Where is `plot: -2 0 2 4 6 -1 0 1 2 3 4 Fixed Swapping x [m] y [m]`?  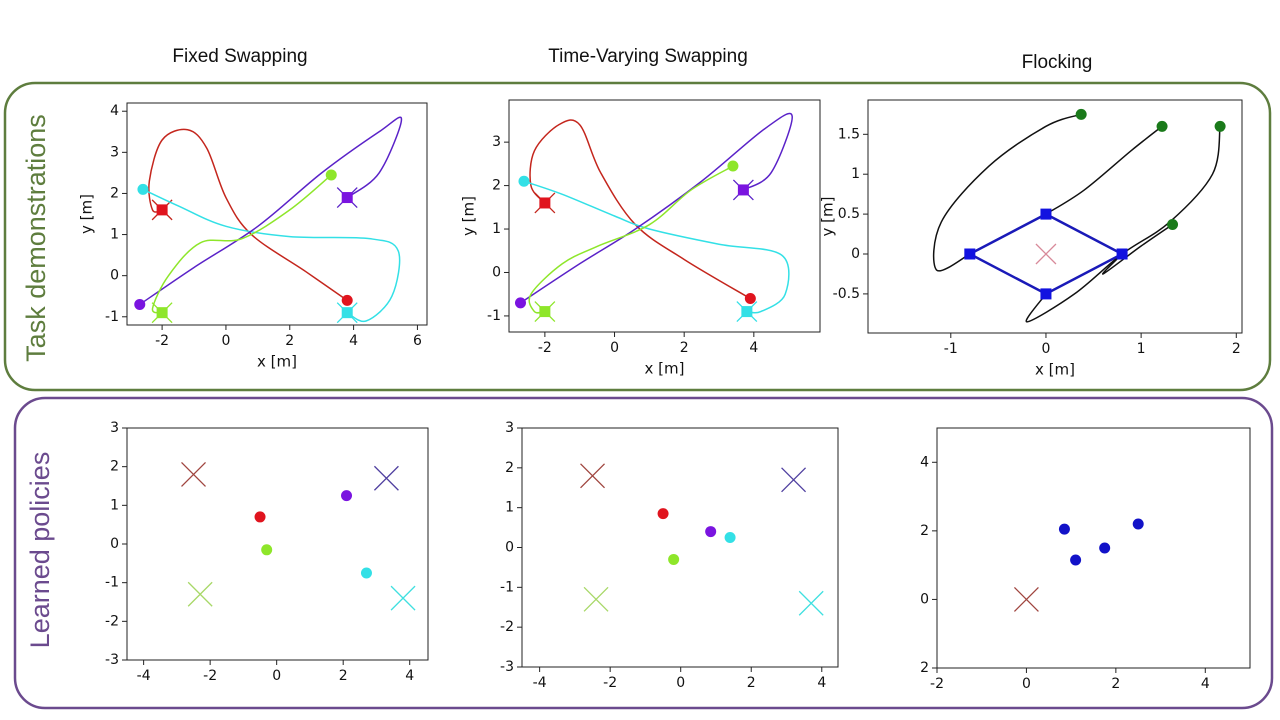 plot: -2 0 2 4 6 -1 0 1 2 3 4 Fixed Swapping x [m] y [m] is located at coordinates (253, 208).